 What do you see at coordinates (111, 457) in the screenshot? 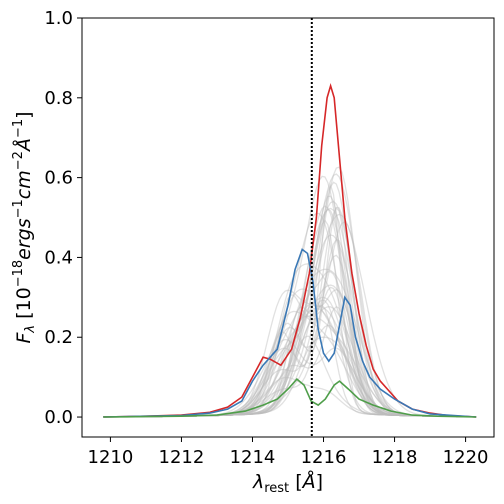
I see `x-tick-label: 1210` at bounding box center [111, 457].